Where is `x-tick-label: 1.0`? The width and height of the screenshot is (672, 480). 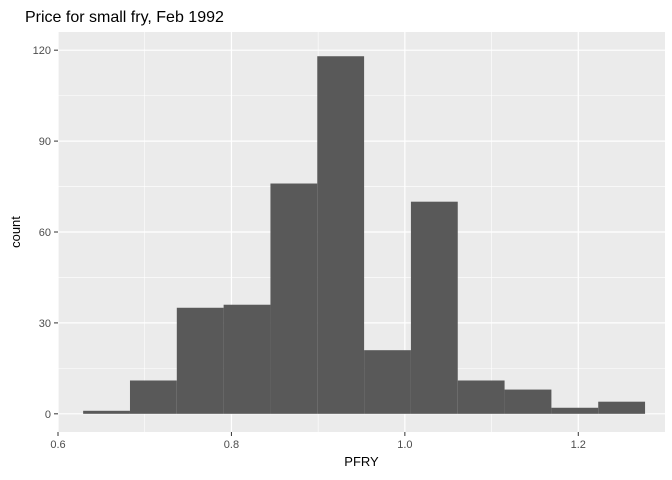
x-tick-label: 1.0 is located at coordinates (404, 445).